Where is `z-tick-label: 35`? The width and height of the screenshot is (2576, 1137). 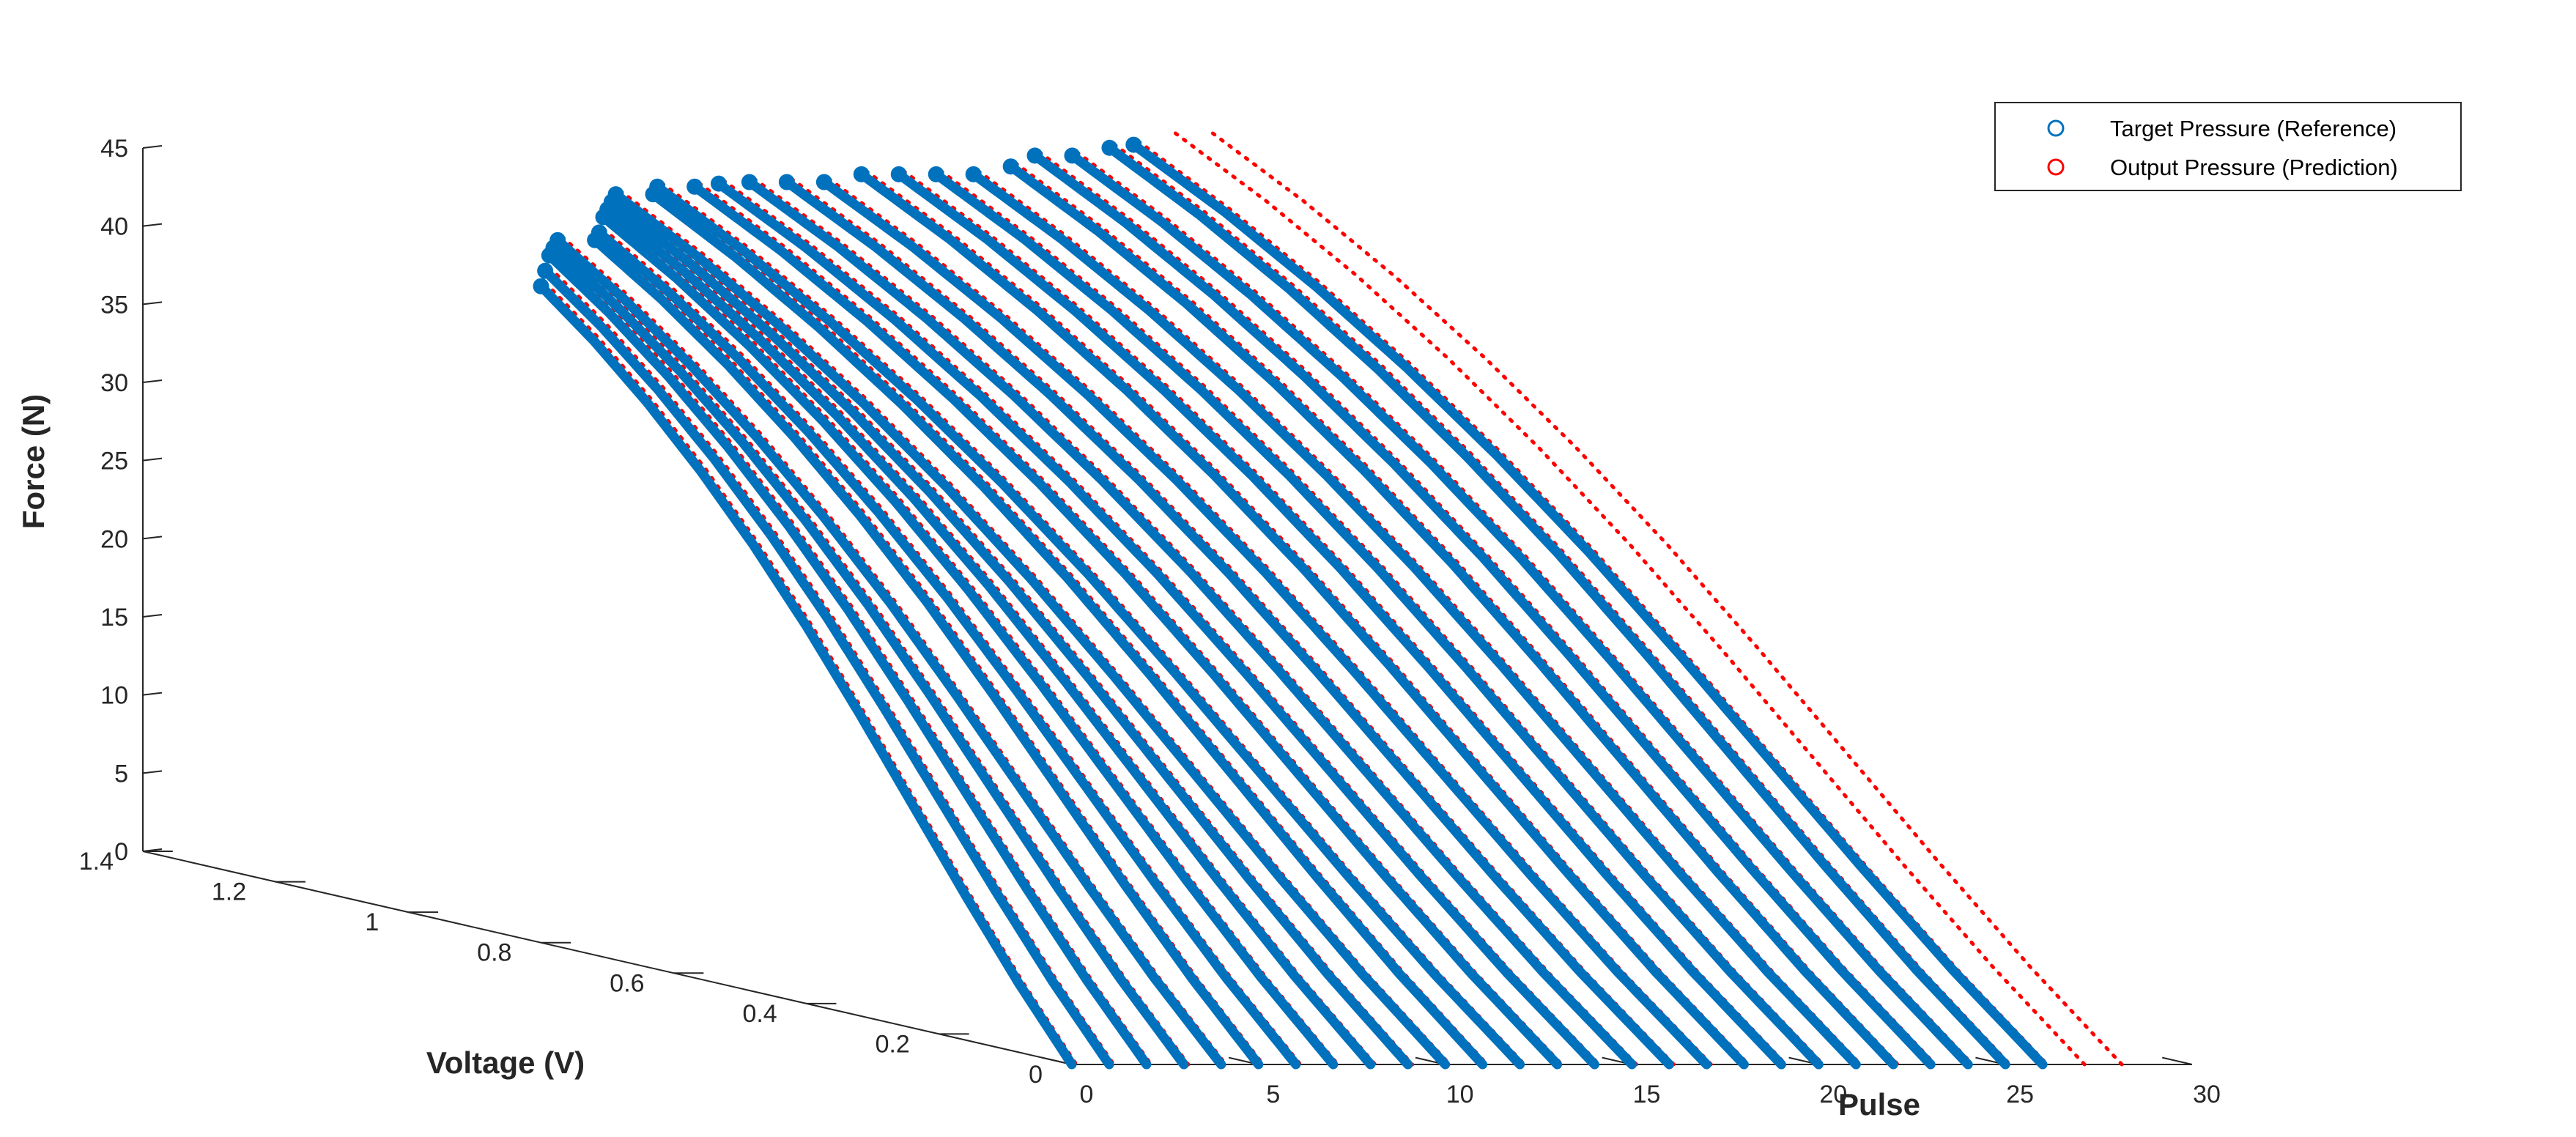 z-tick-label: 35 is located at coordinates (114, 305).